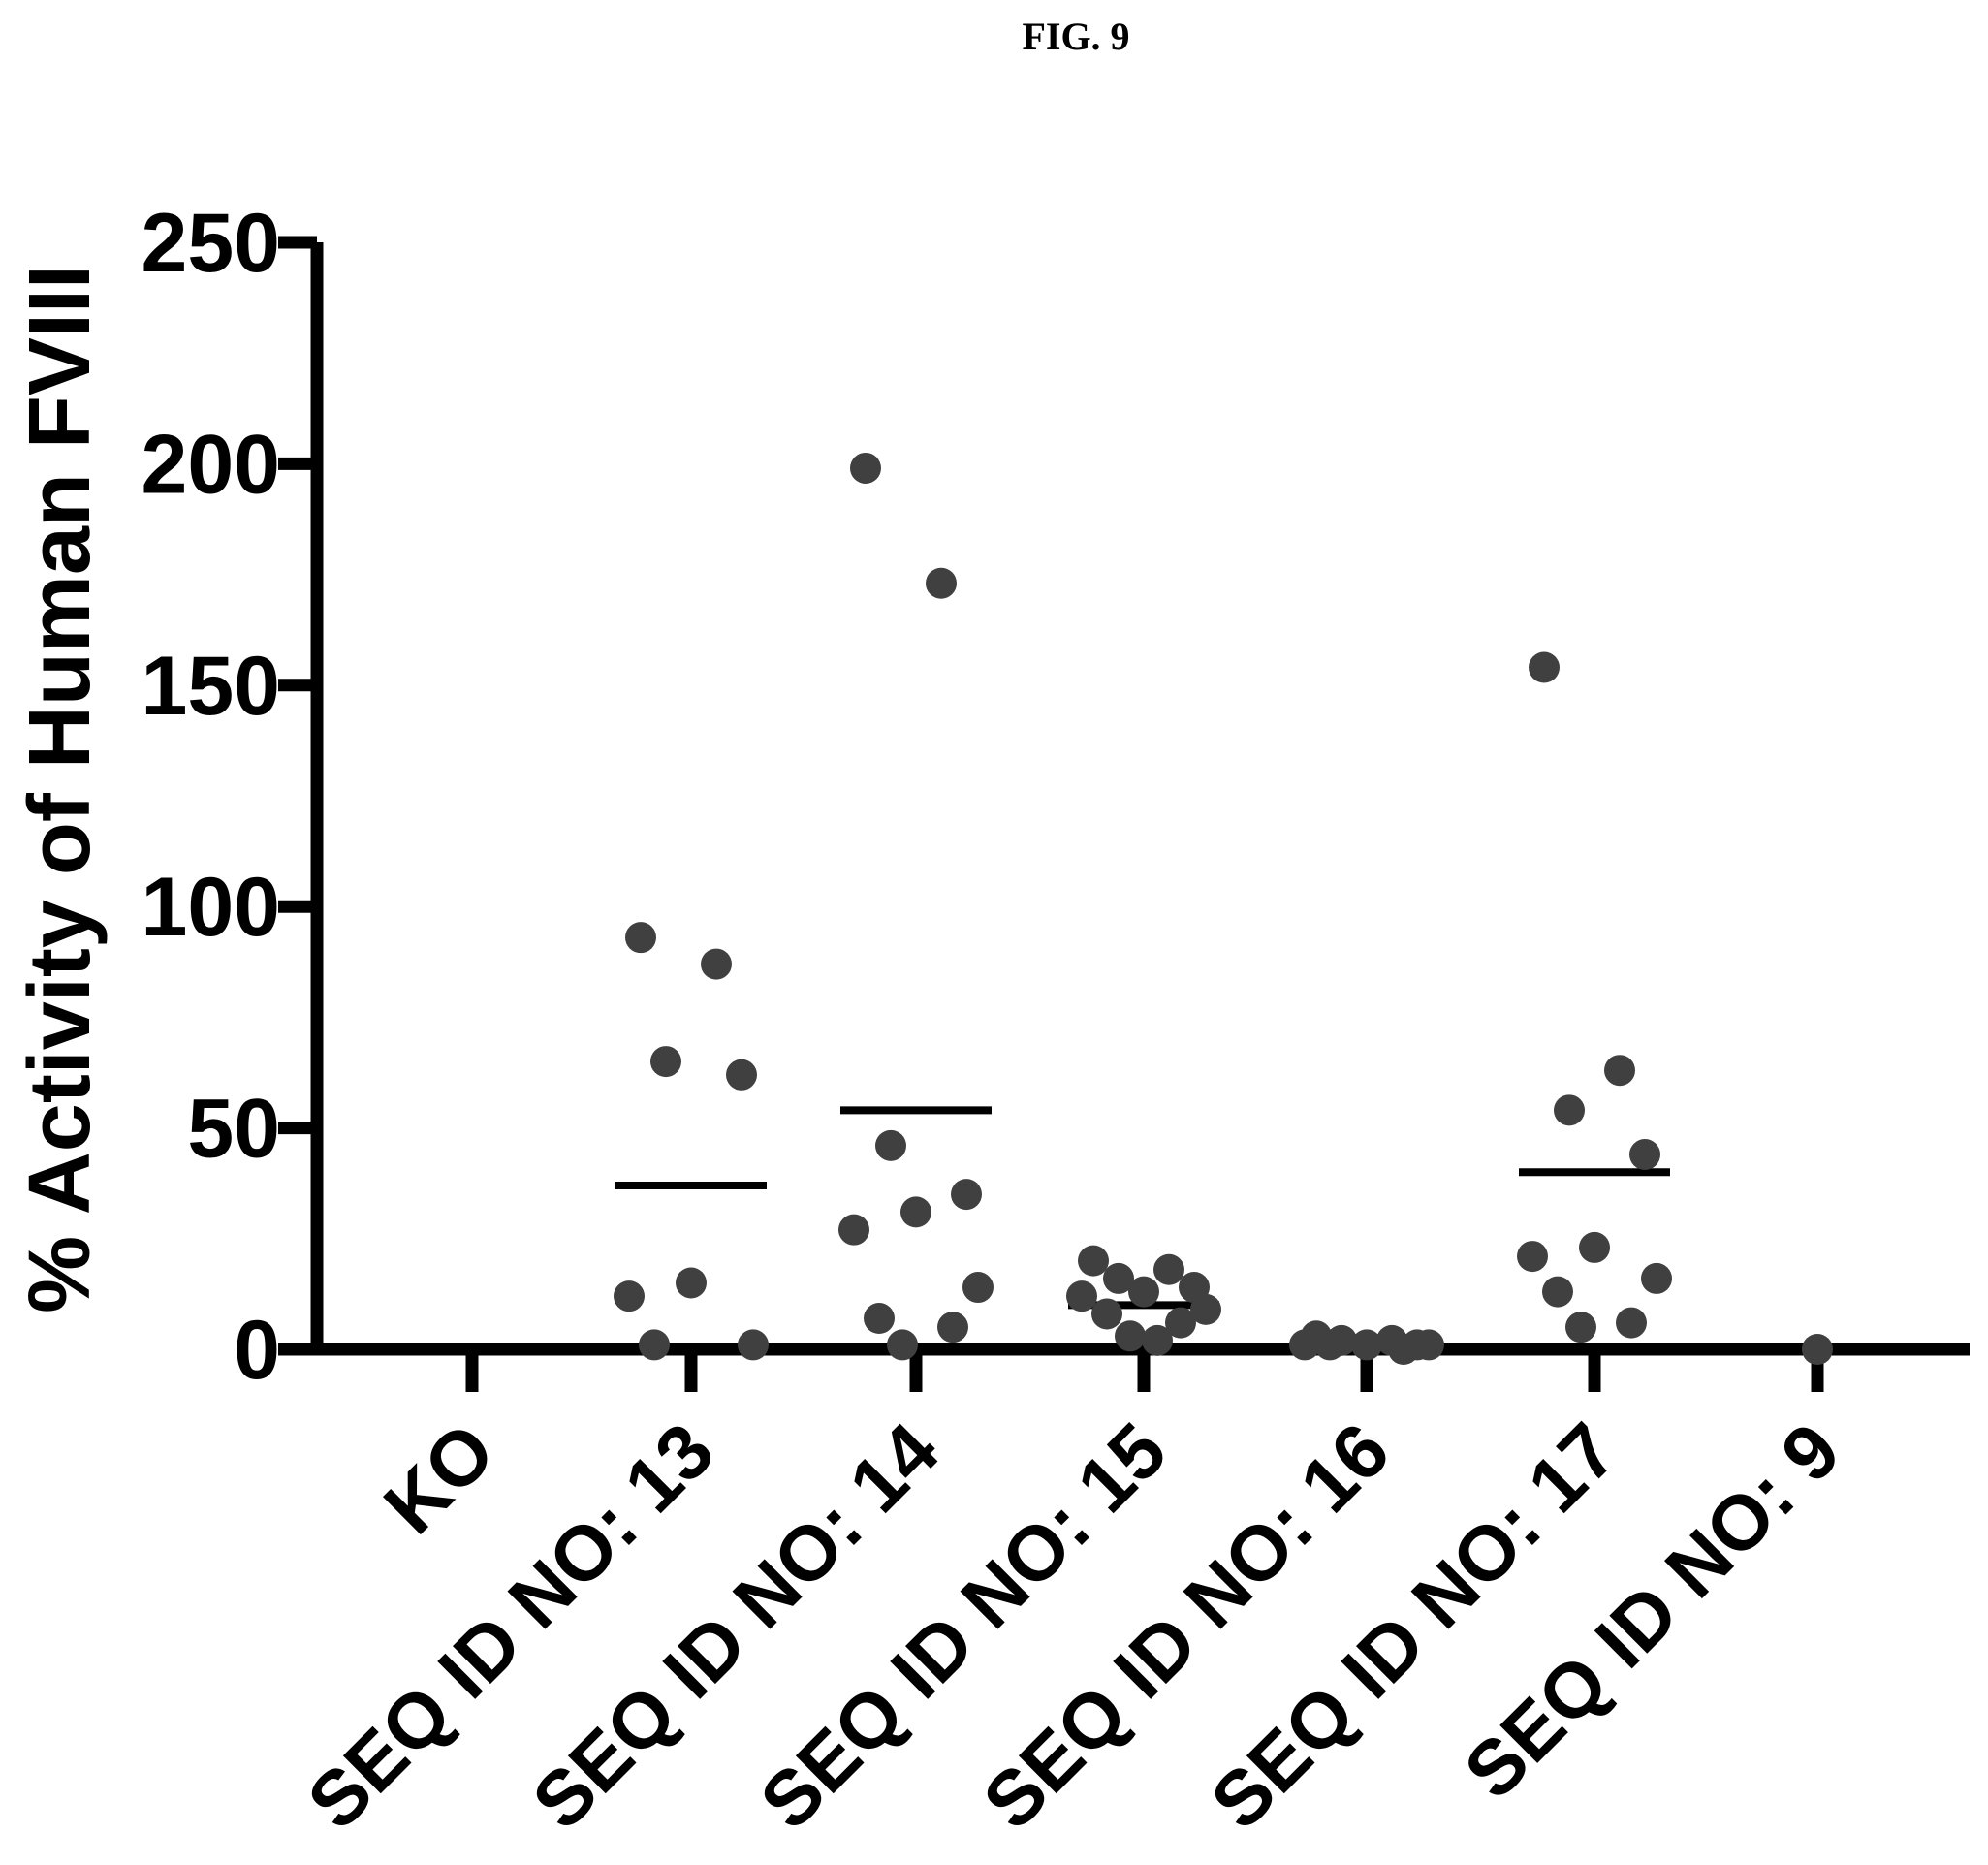 Image resolution: width=1988 pixels, height=1865 pixels. Describe the element at coordinates (257, 1350) in the screenshot. I see `y-tick-label: 0` at that location.